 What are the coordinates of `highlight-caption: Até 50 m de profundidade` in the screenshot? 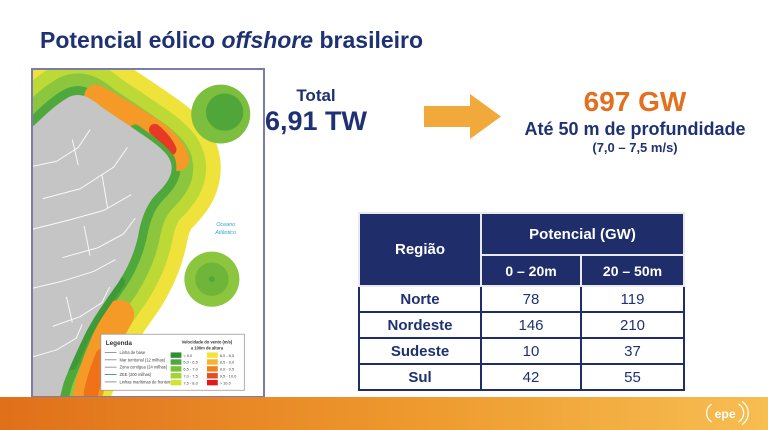 It's located at (635, 129).